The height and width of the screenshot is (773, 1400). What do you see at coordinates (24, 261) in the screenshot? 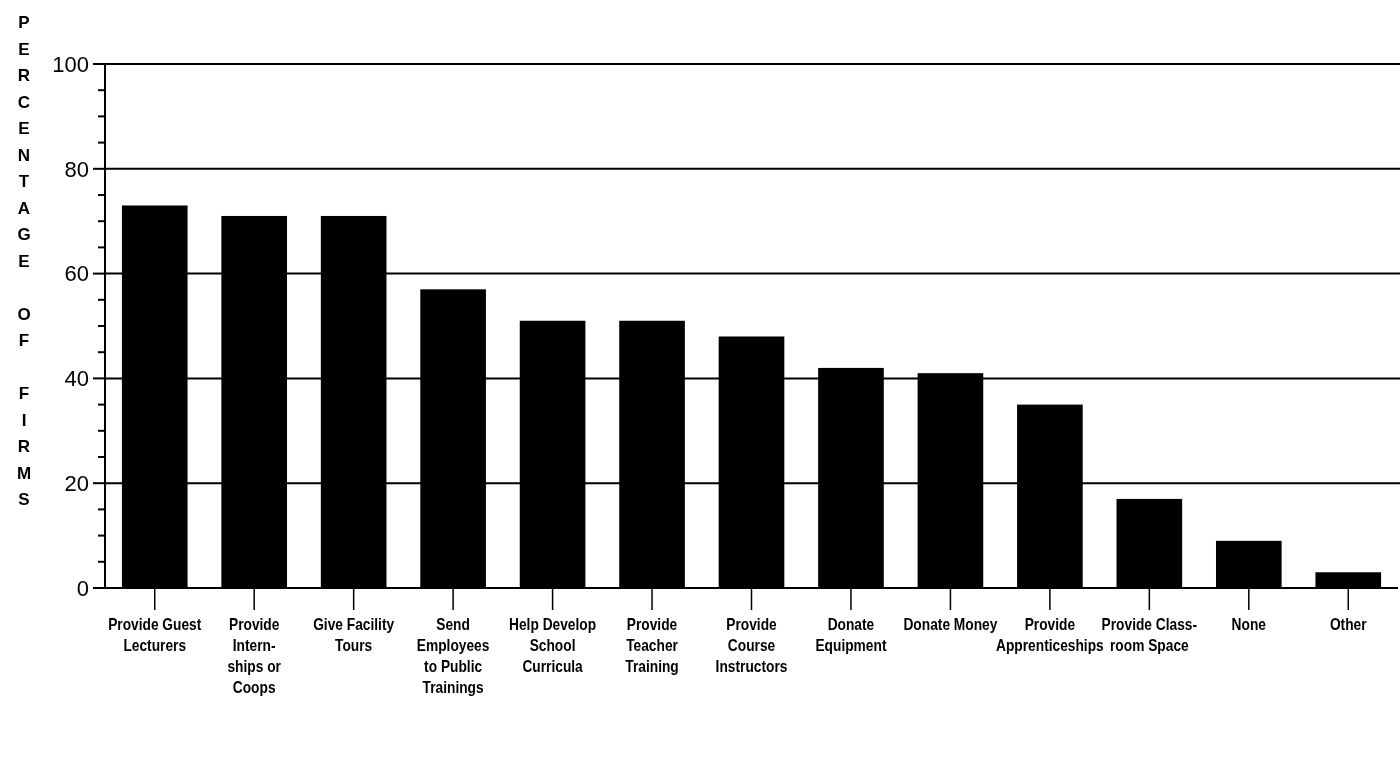
I see `text: PERCENTAGE OF FIRMS` at bounding box center [24, 261].